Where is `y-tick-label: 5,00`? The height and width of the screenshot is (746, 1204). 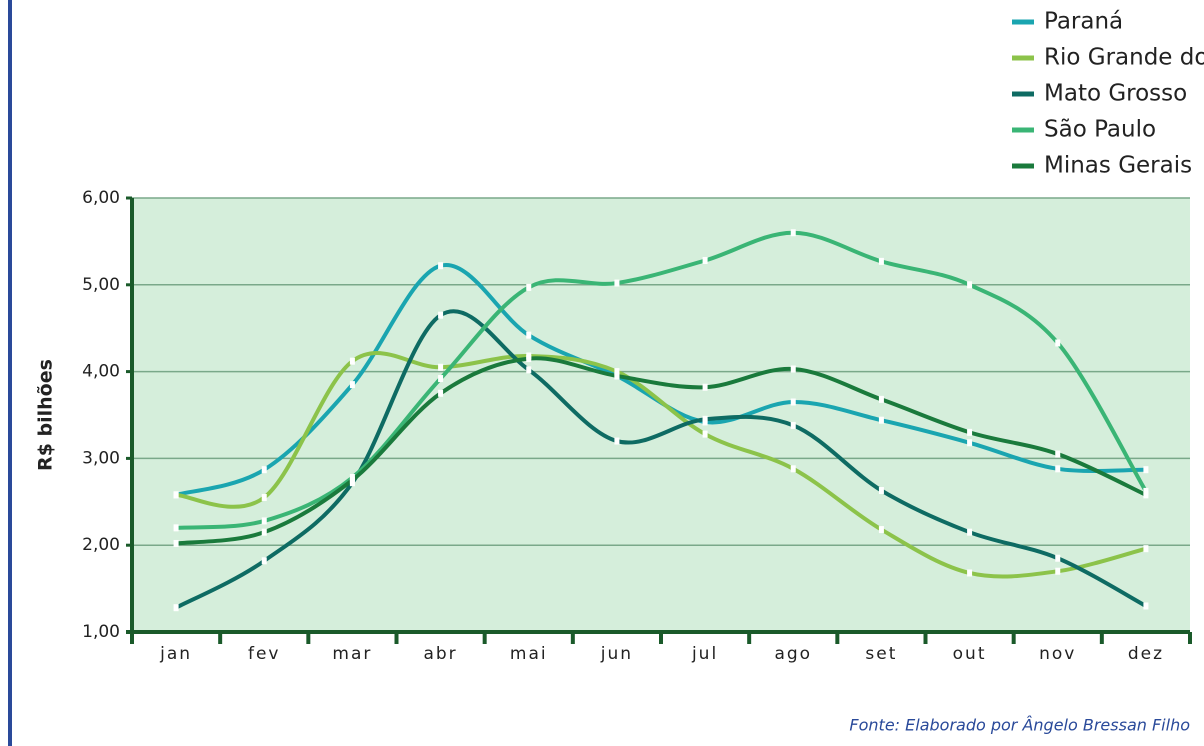
y-tick-label: 5,00 is located at coordinates (101, 285).